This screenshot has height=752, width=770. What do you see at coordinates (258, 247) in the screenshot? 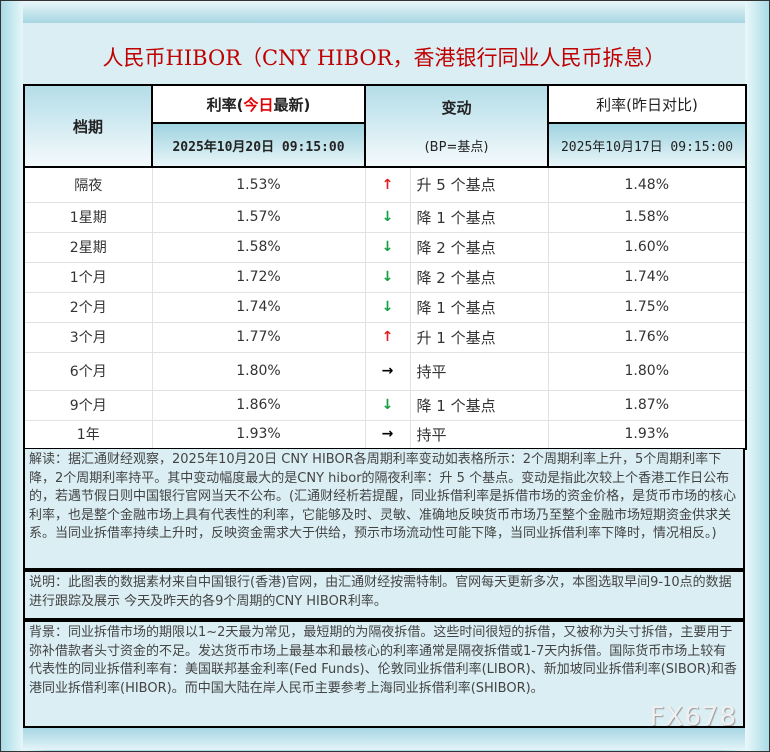
I see `today-rate-cell: 1.58%` at bounding box center [258, 247].